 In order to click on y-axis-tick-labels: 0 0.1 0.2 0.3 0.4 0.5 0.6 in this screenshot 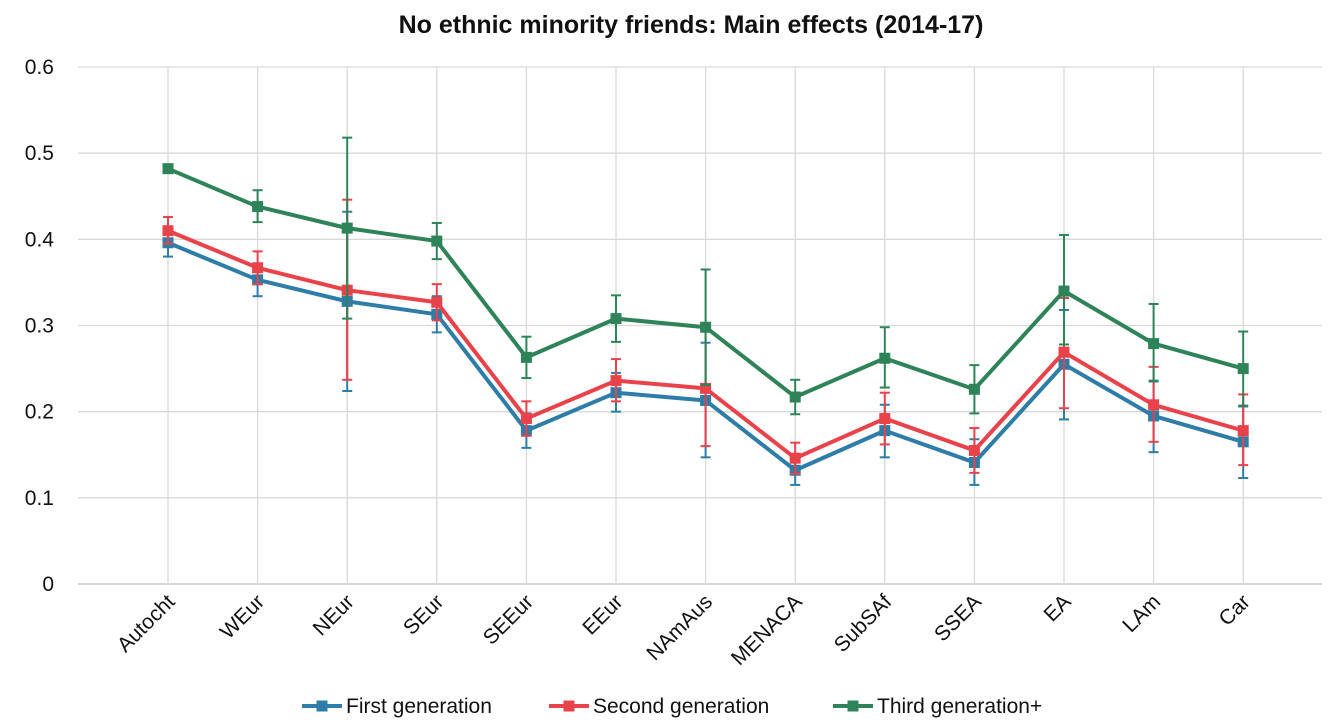, I will do `click(40, 326)`.